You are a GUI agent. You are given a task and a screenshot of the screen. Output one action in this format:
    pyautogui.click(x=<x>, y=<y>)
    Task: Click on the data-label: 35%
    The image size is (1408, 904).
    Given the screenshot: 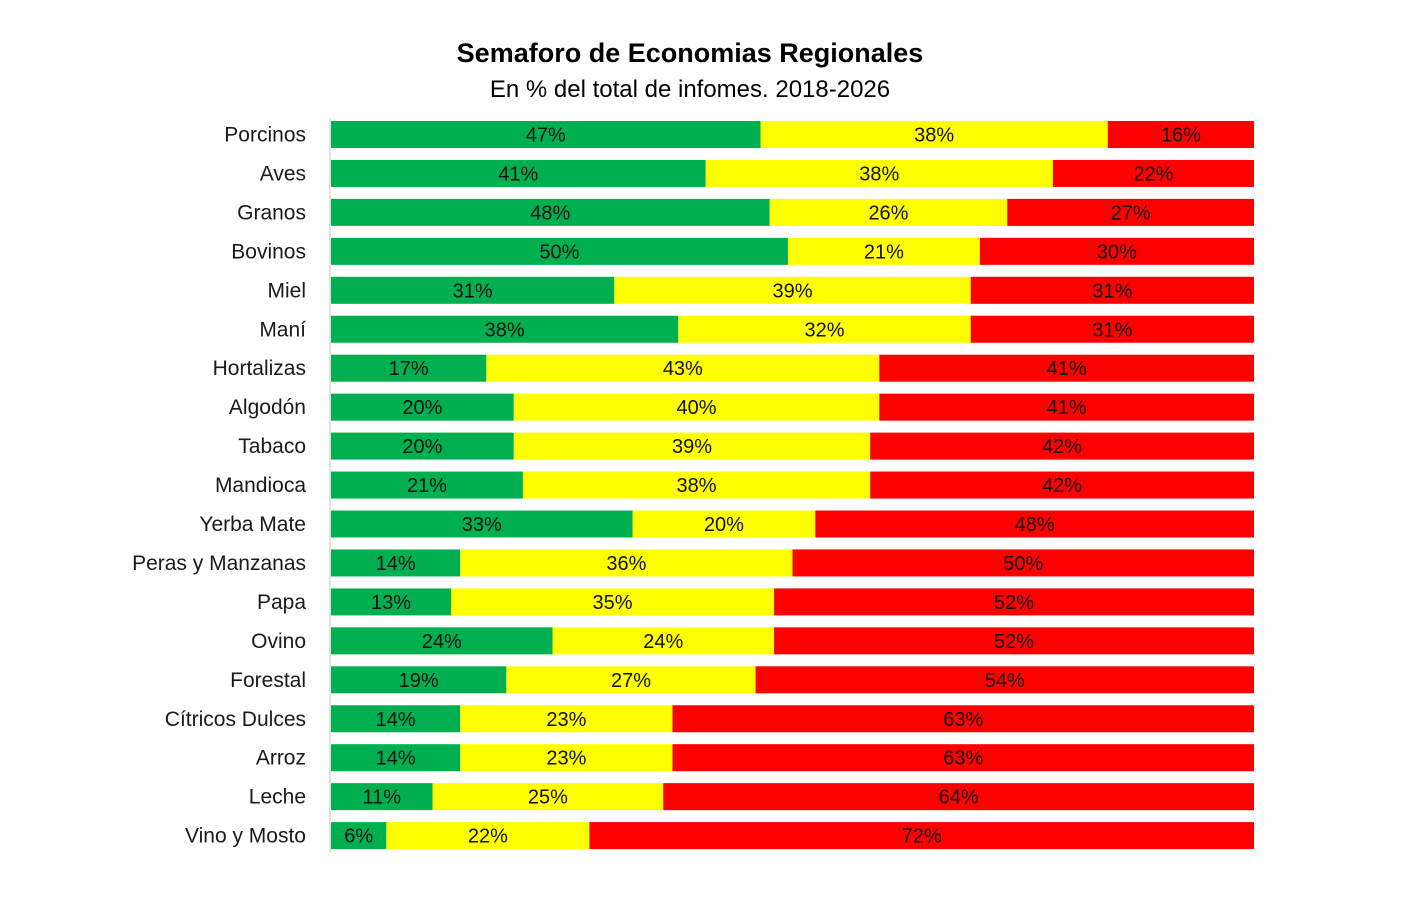 What is the action you would take?
    pyautogui.click(x=612, y=603)
    